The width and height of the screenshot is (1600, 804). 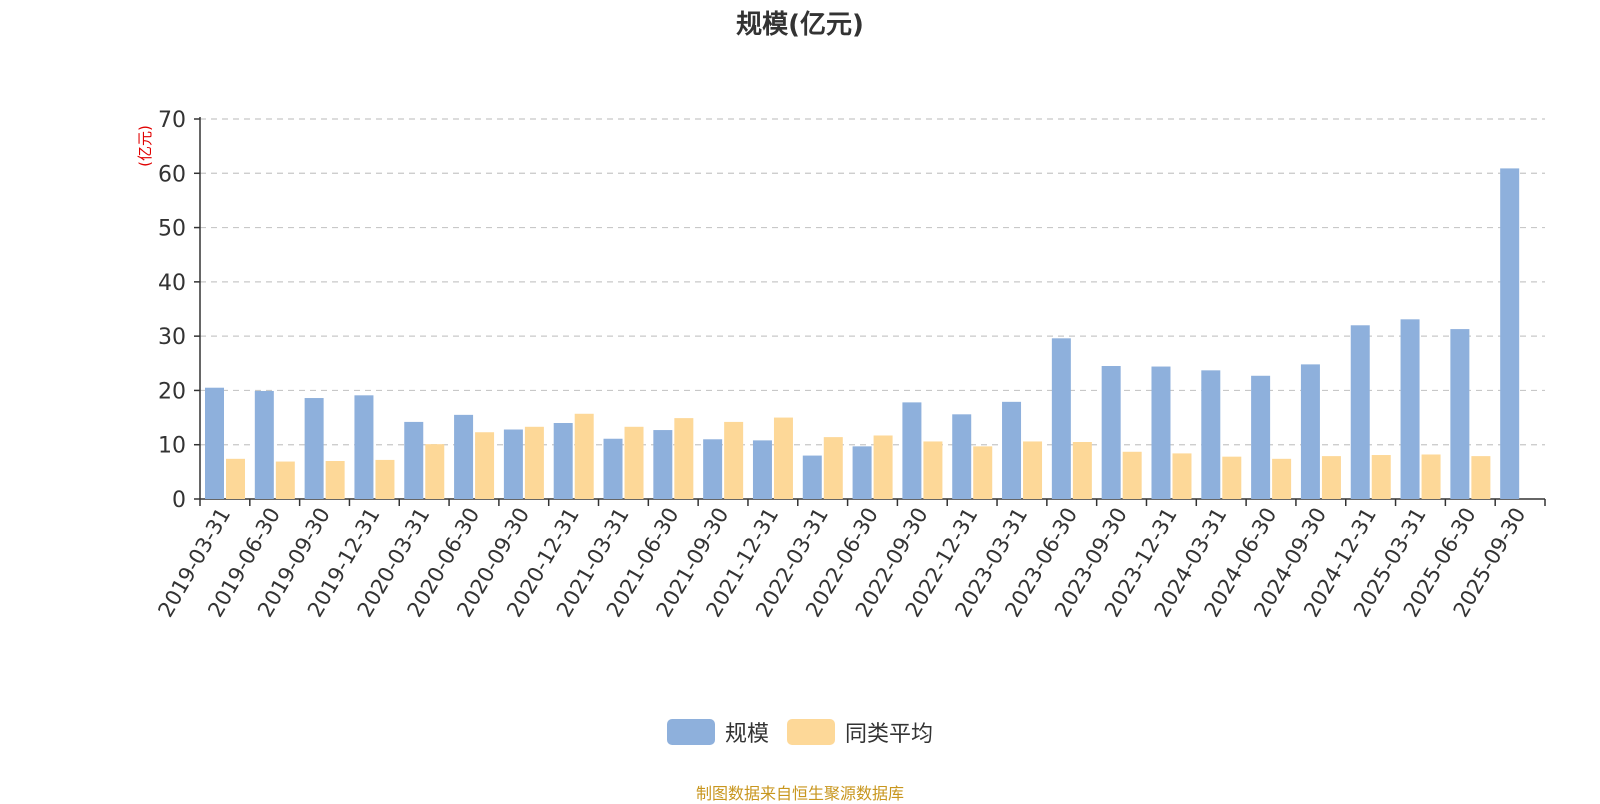 What do you see at coordinates (800, 25) in the screenshot?
I see `chart-title: 规模(亿元)` at bounding box center [800, 25].